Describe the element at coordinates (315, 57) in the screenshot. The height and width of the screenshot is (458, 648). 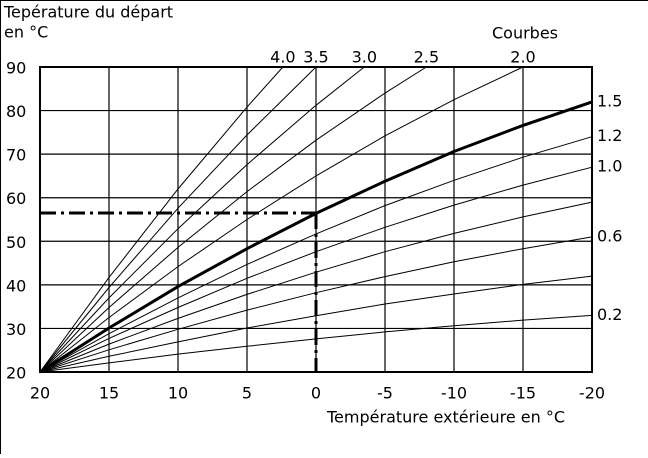
I see `curve-label: 3.5` at that location.